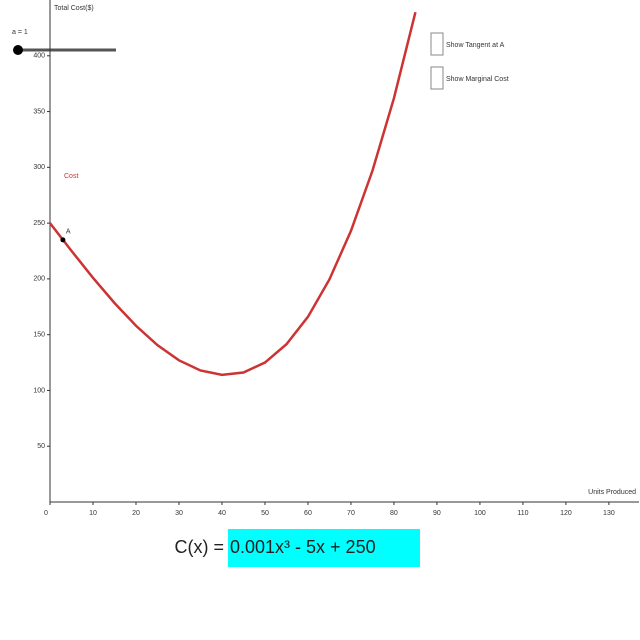 This screenshot has height=640, width=640. What do you see at coordinates (477, 79) in the screenshot?
I see `checkbox-label: Show Marginal Cost` at bounding box center [477, 79].